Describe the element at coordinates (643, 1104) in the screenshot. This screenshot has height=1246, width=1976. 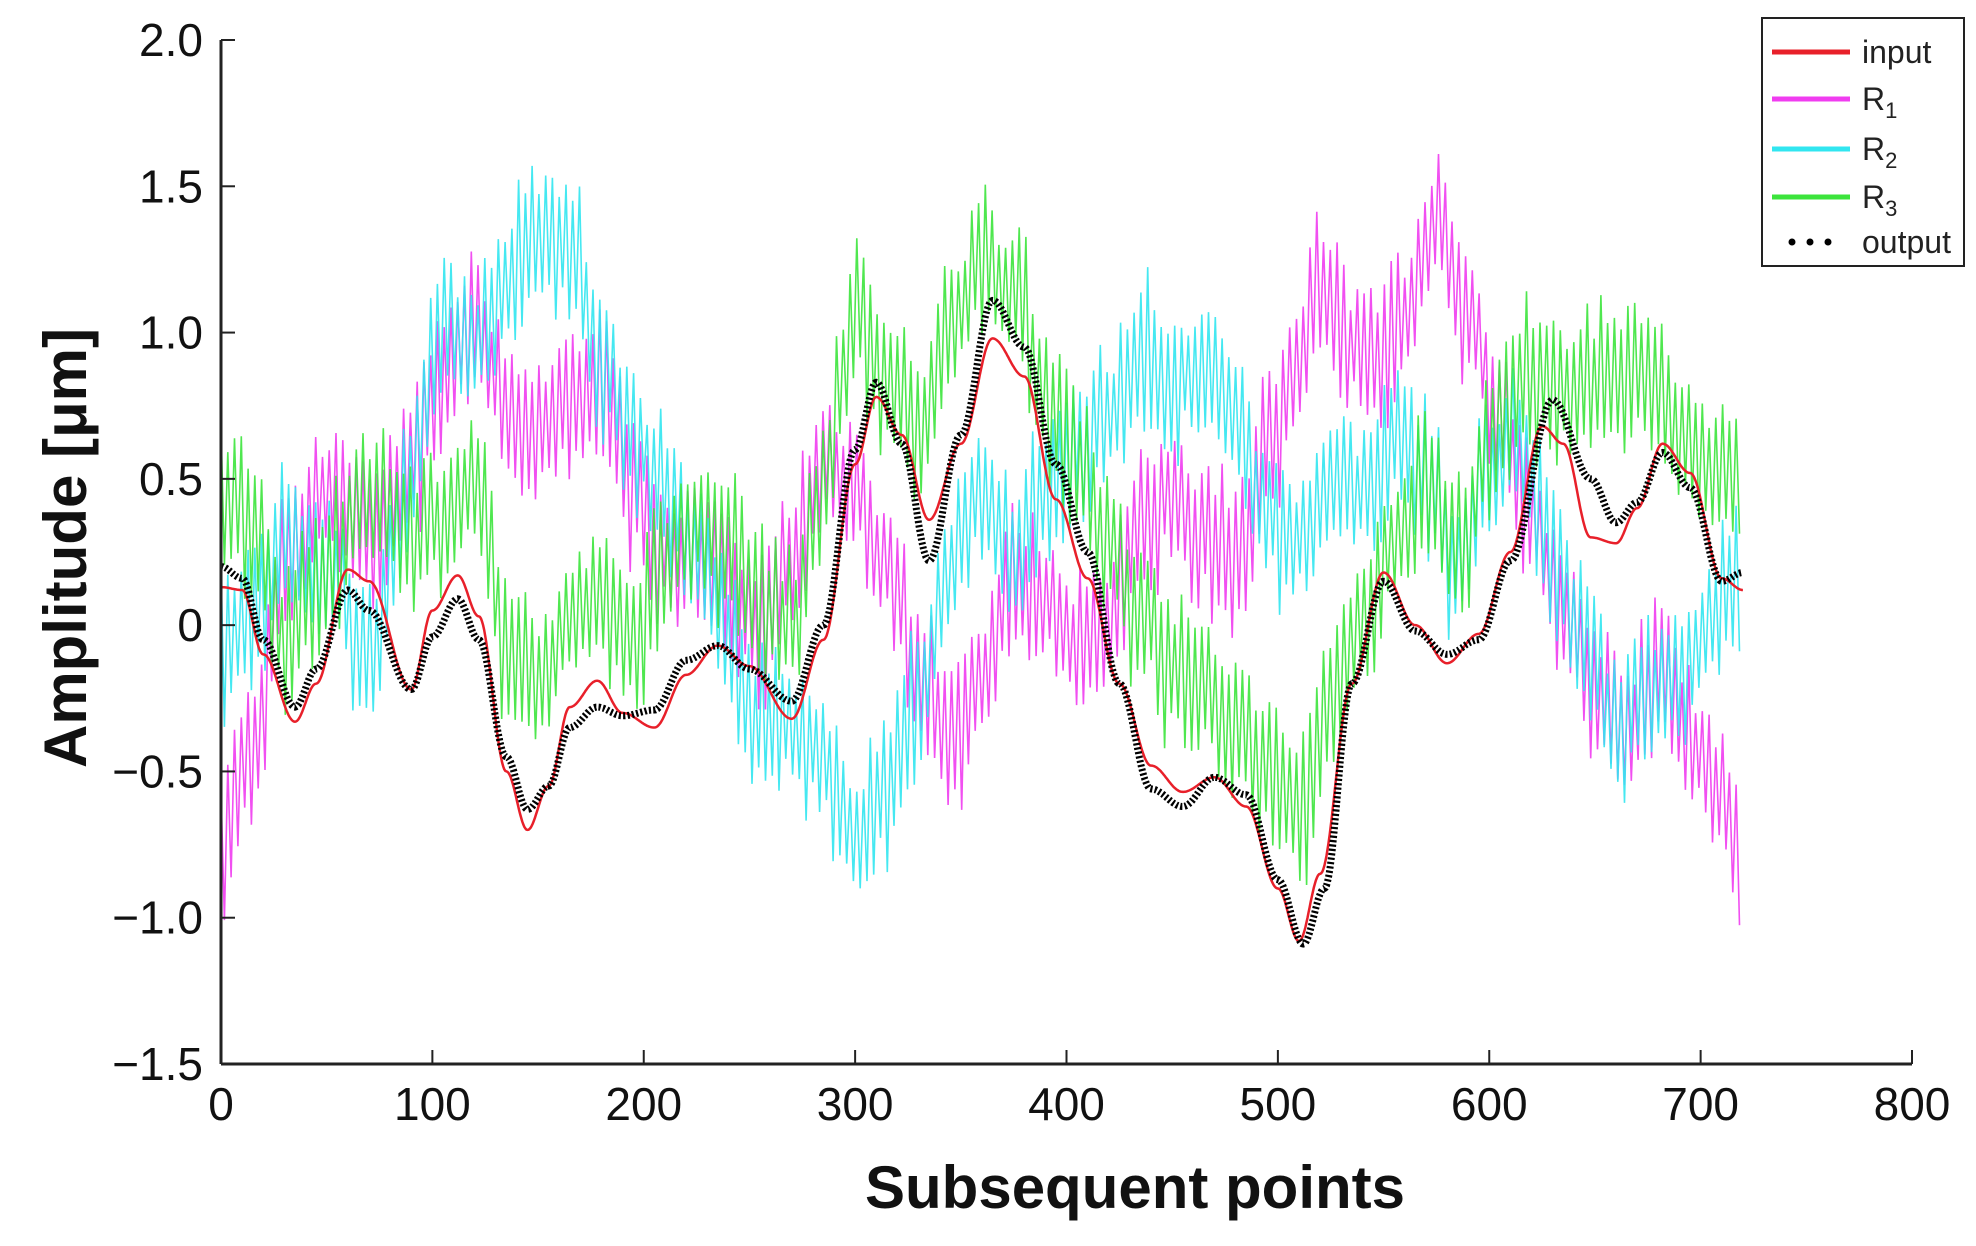
I see `x-tick-label: 200` at that location.